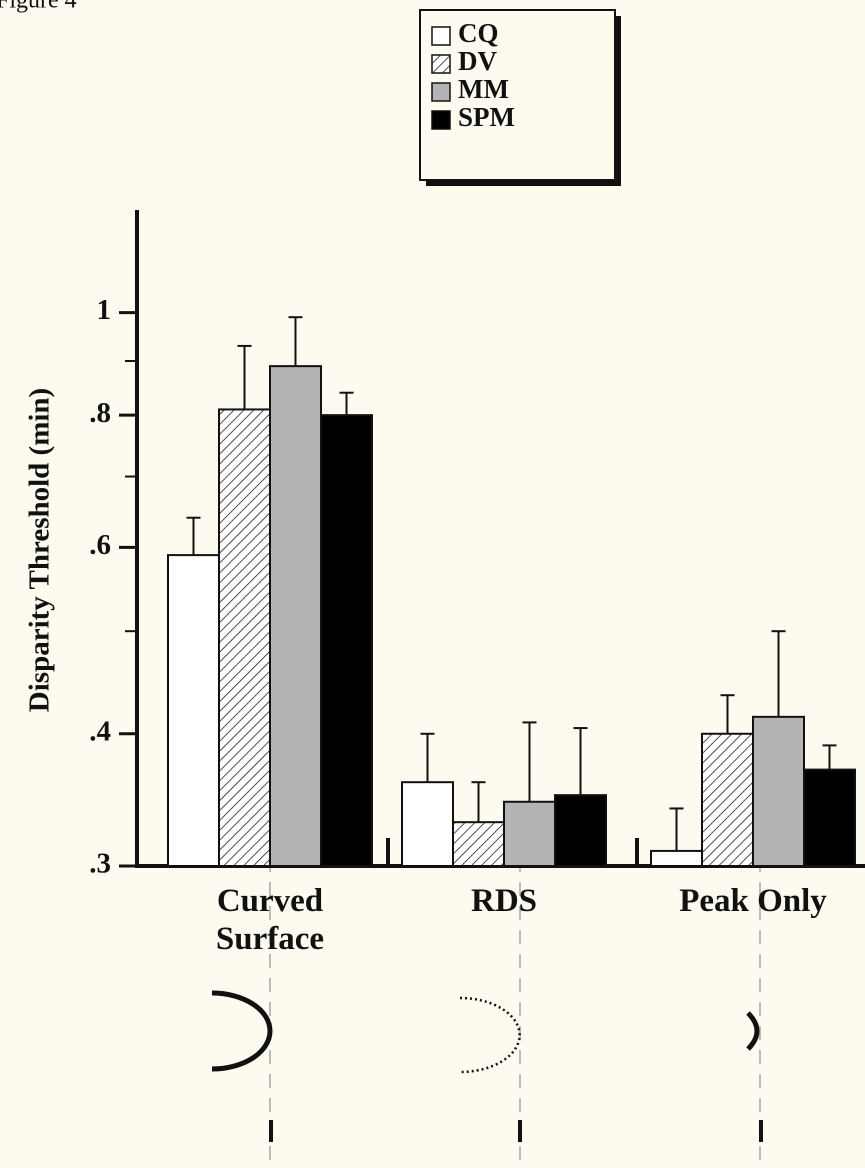 The image size is (865, 1168). I want to click on legend, so click(517, 95).